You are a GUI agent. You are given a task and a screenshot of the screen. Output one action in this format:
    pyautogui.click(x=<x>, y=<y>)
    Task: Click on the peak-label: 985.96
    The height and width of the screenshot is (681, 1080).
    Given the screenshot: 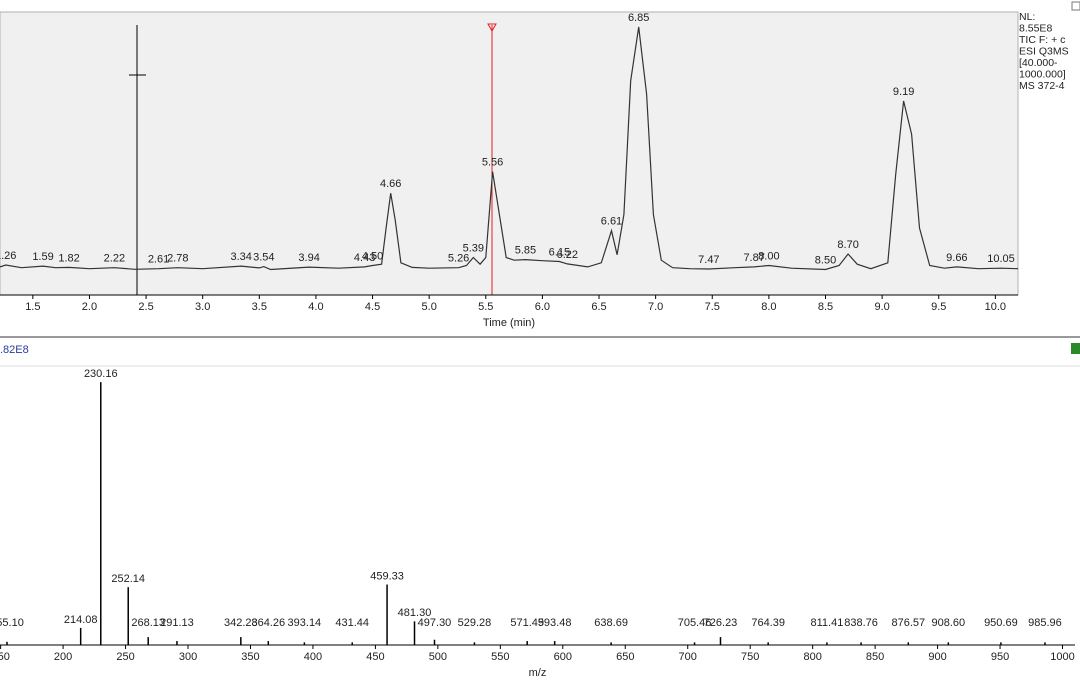 What is the action you would take?
    pyautogui.click(x=1045, y=623)
    